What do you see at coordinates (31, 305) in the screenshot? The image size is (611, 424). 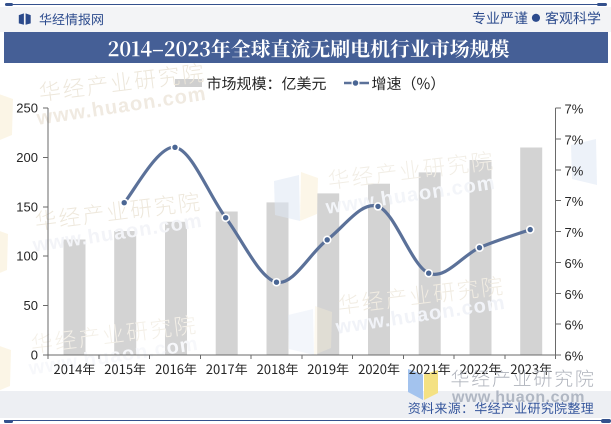 I see `svg-text: 50` at bounding box center [31, 305].